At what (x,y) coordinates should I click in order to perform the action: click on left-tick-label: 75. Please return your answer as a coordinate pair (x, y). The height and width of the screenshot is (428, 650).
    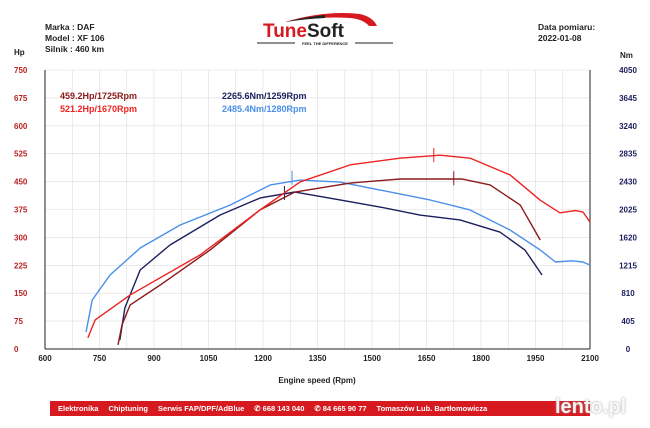
    Looking at the image, I should click on (18, 321).